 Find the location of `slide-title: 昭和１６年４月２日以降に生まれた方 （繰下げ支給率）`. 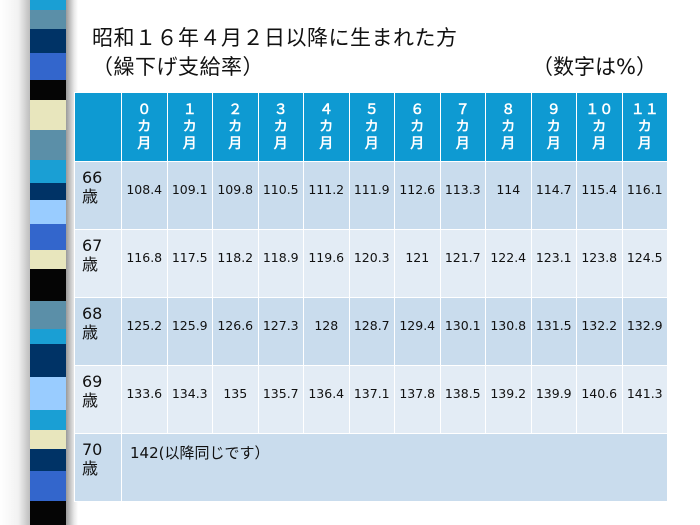

slide-title: 昭和１６年４月２日以降に生まれた方 （繰下げ支給率） is located at coordinates (275, 53).